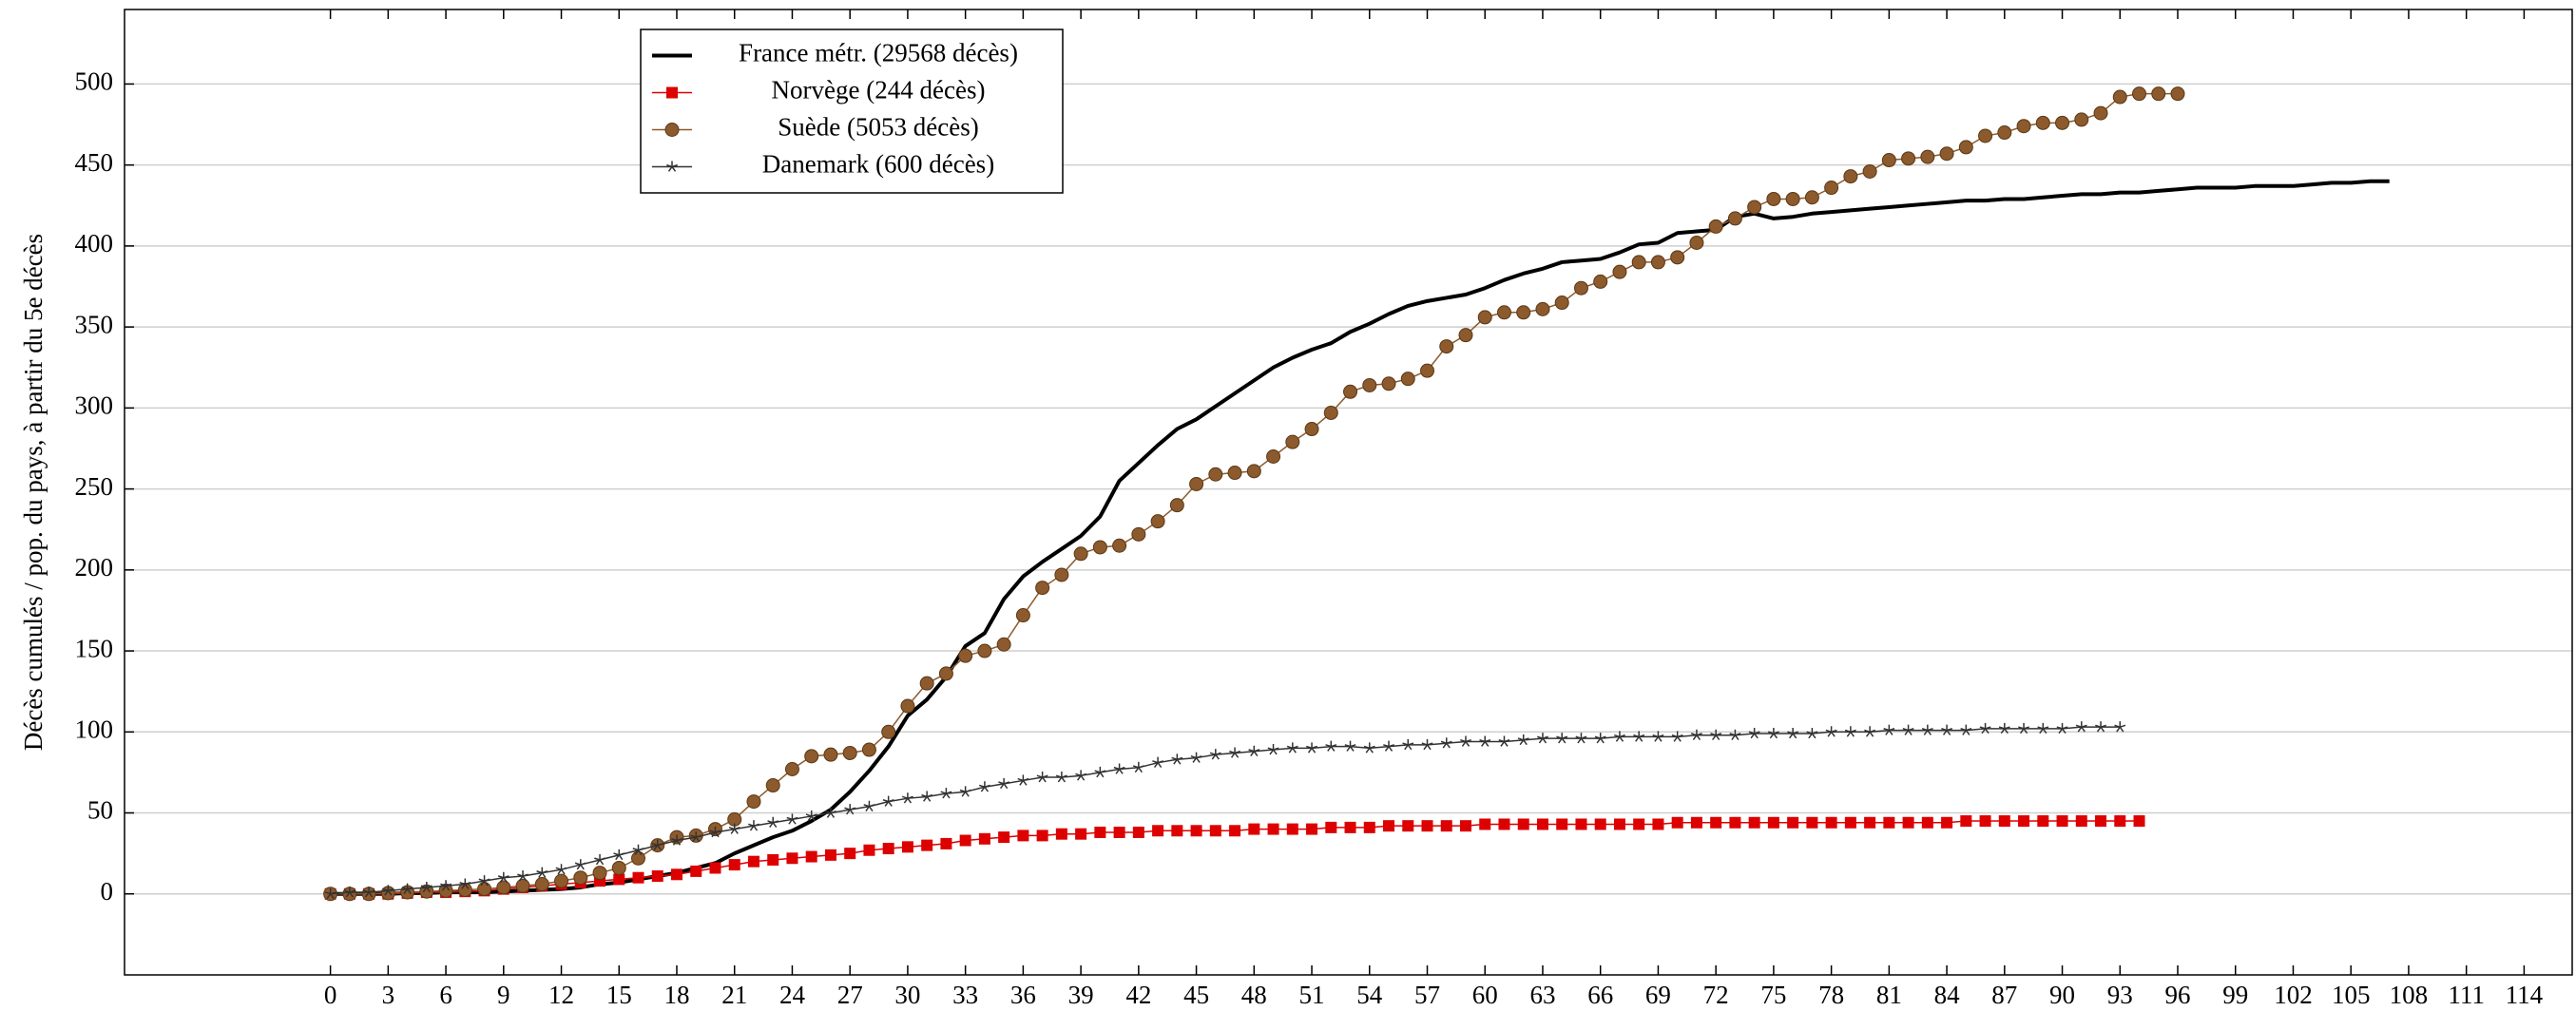 The height and width of the screenshot is (1011, 2576). Describe the element at coordinates (2004, 995) in the screenshot. I see `x-tick-label: 87` at that location.